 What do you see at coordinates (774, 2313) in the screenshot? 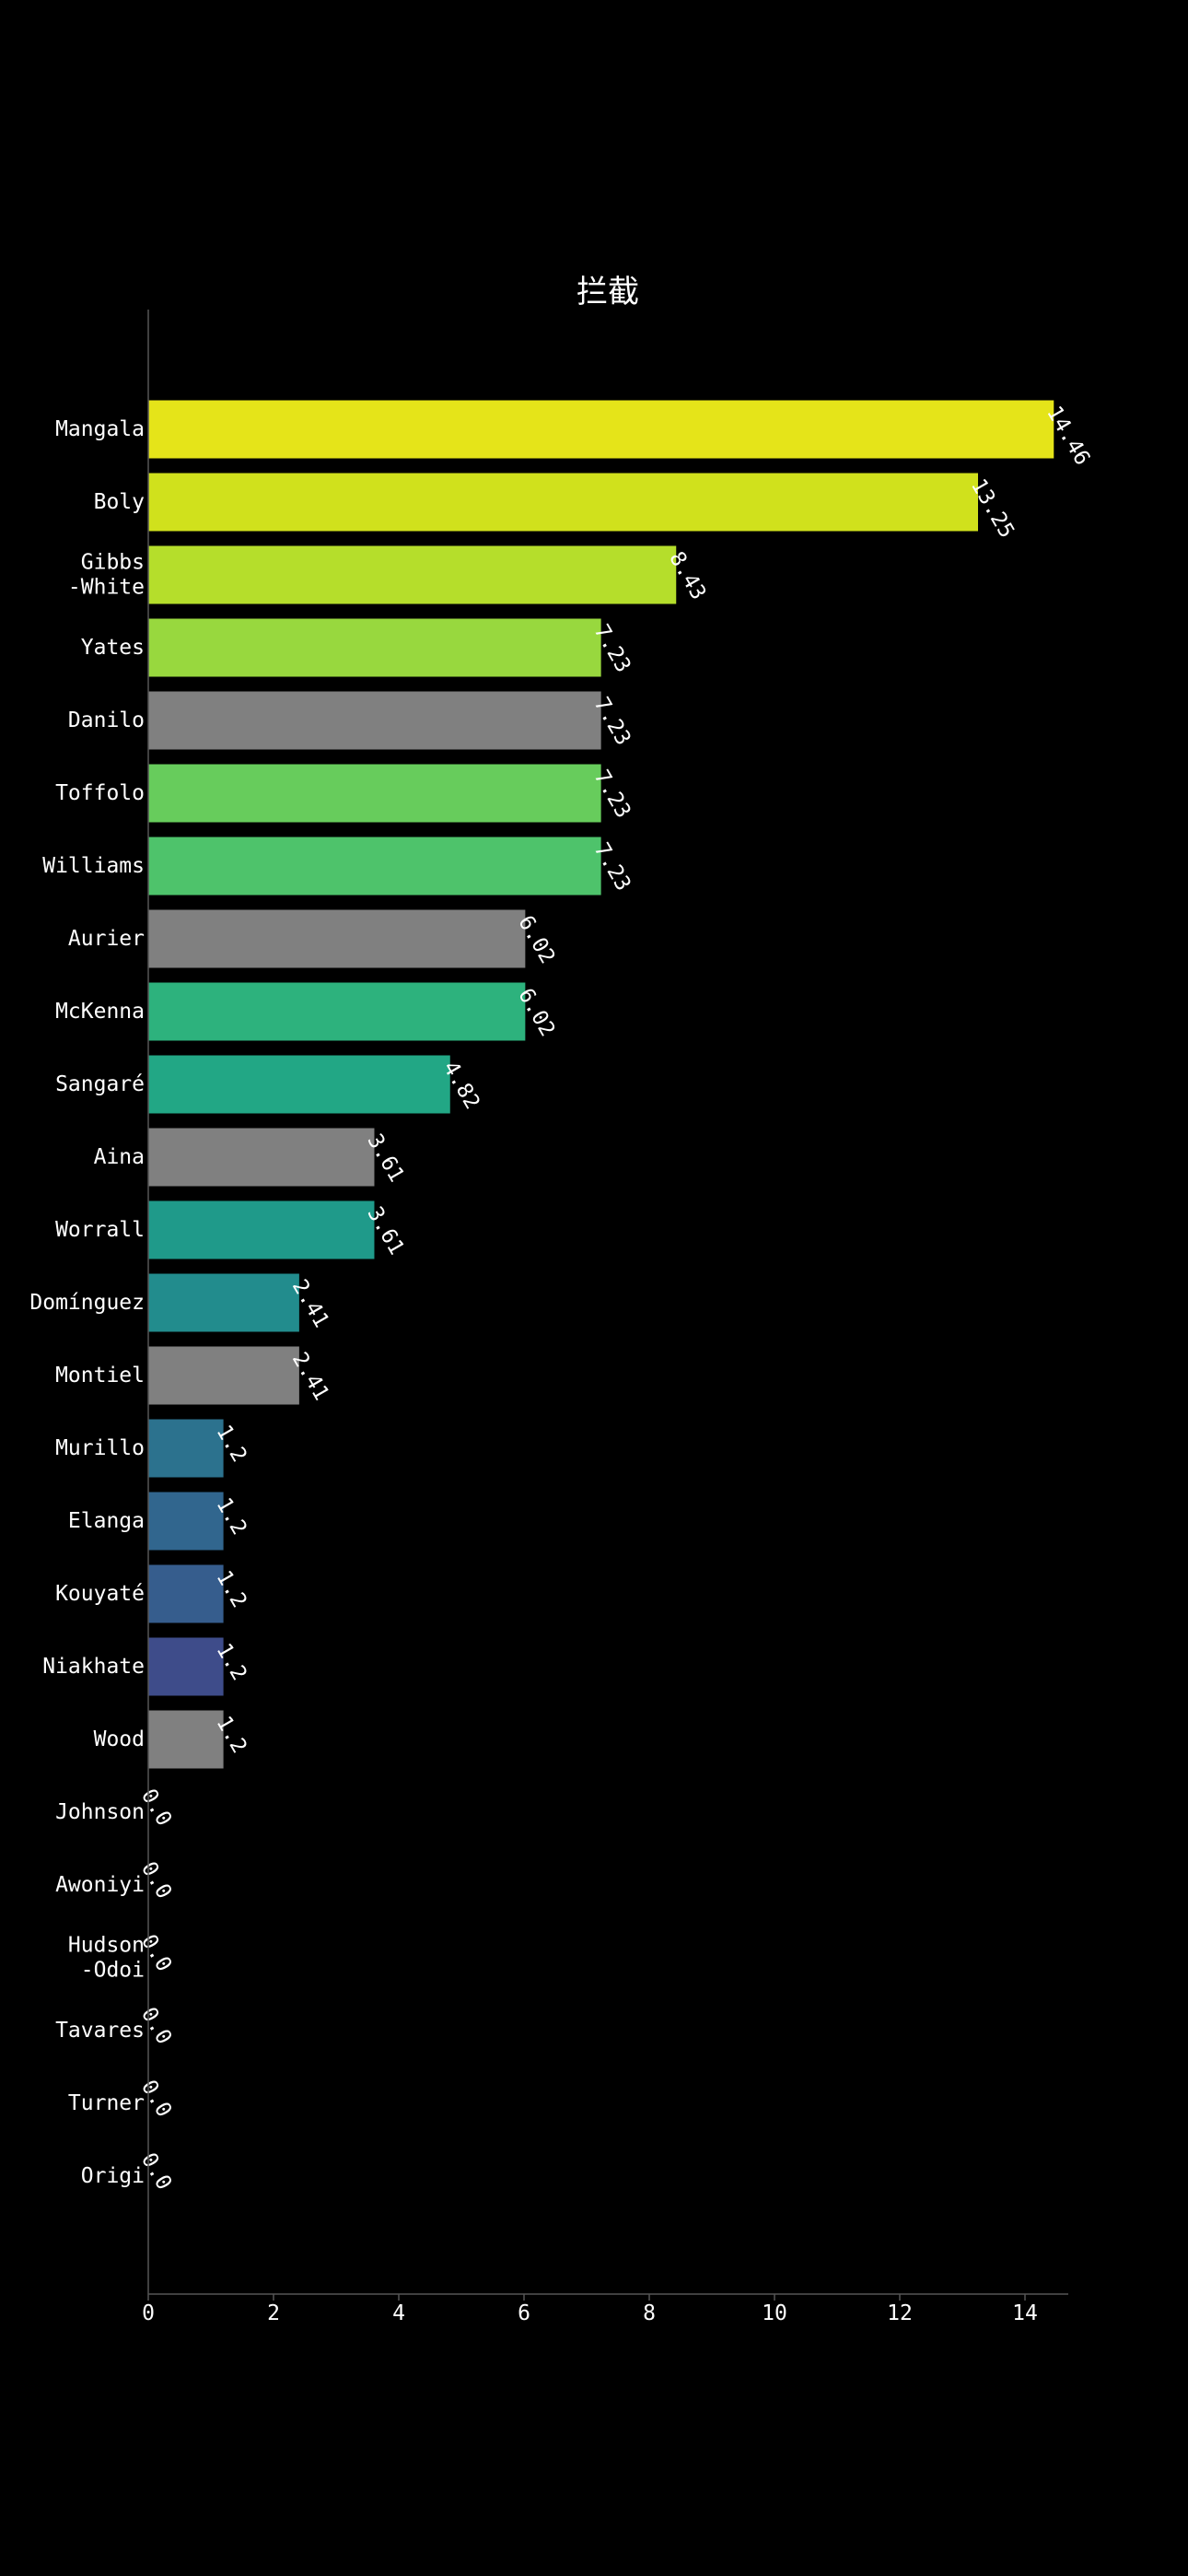
I see `x-tick-label-5: 10` at bounding box center [774, 2313].